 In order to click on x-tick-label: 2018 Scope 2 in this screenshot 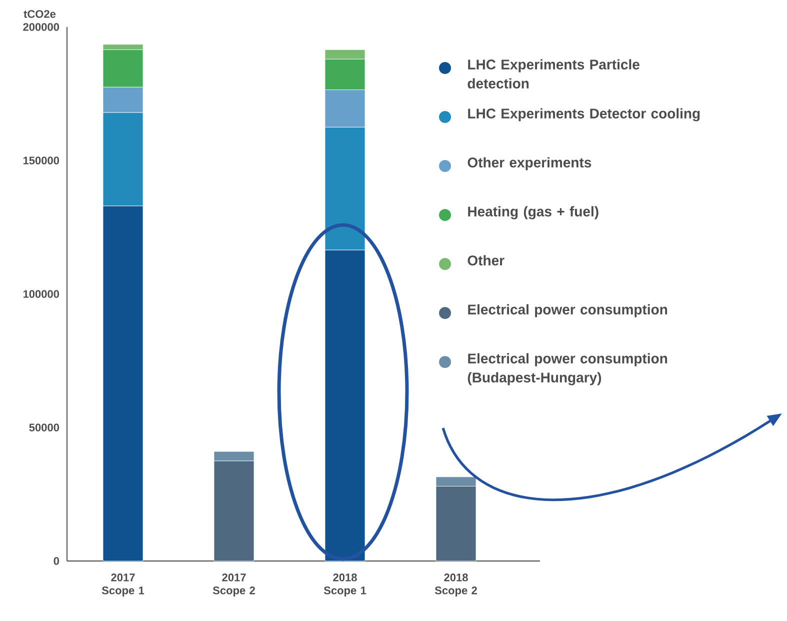, I will do `click(455, 585)`.